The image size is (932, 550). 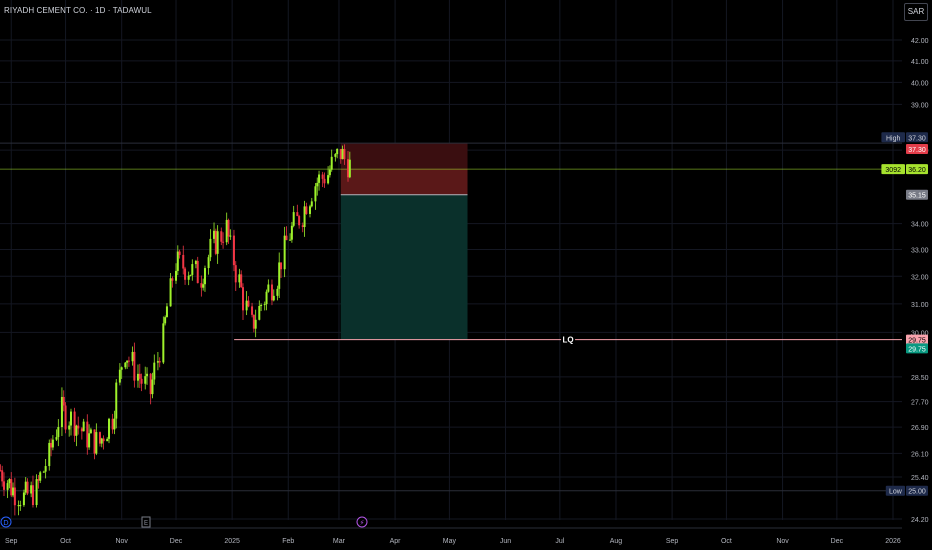 I want to click on currency-button: SAR, so click(x=916, y=12).